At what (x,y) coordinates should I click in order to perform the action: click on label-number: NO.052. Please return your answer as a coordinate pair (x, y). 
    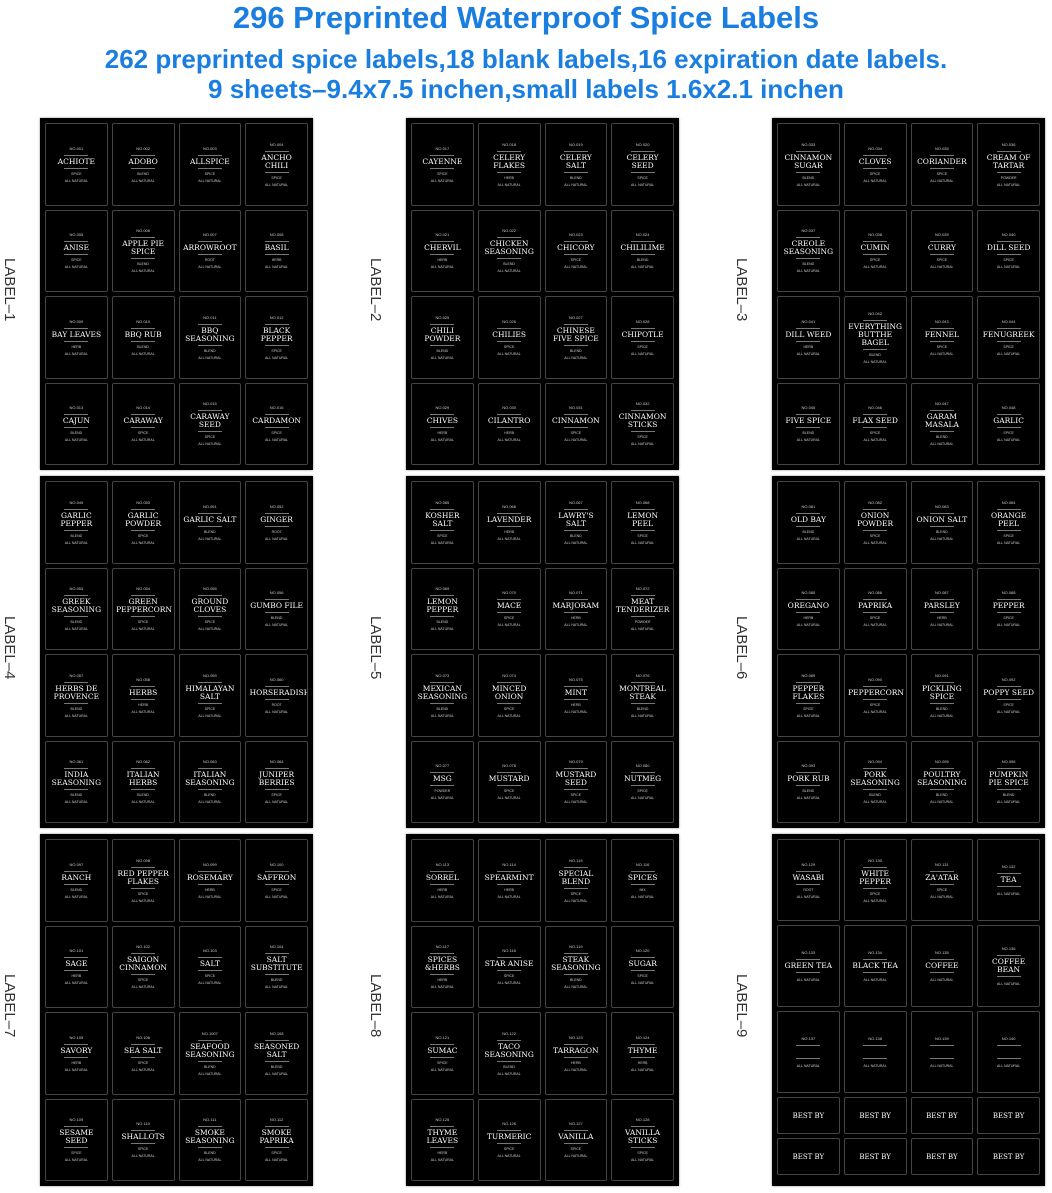
    Looking at the image, I should click on (276, 506).